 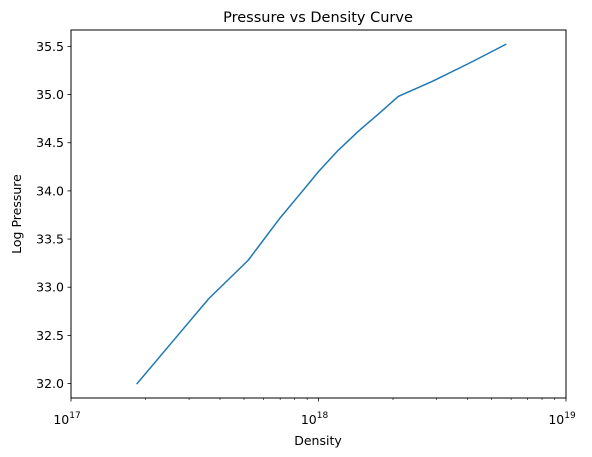 What do you see at coordinates (562, 419) in the screenshot?
I see `x-tick-label: 1019` at bounding box center [562, 419].